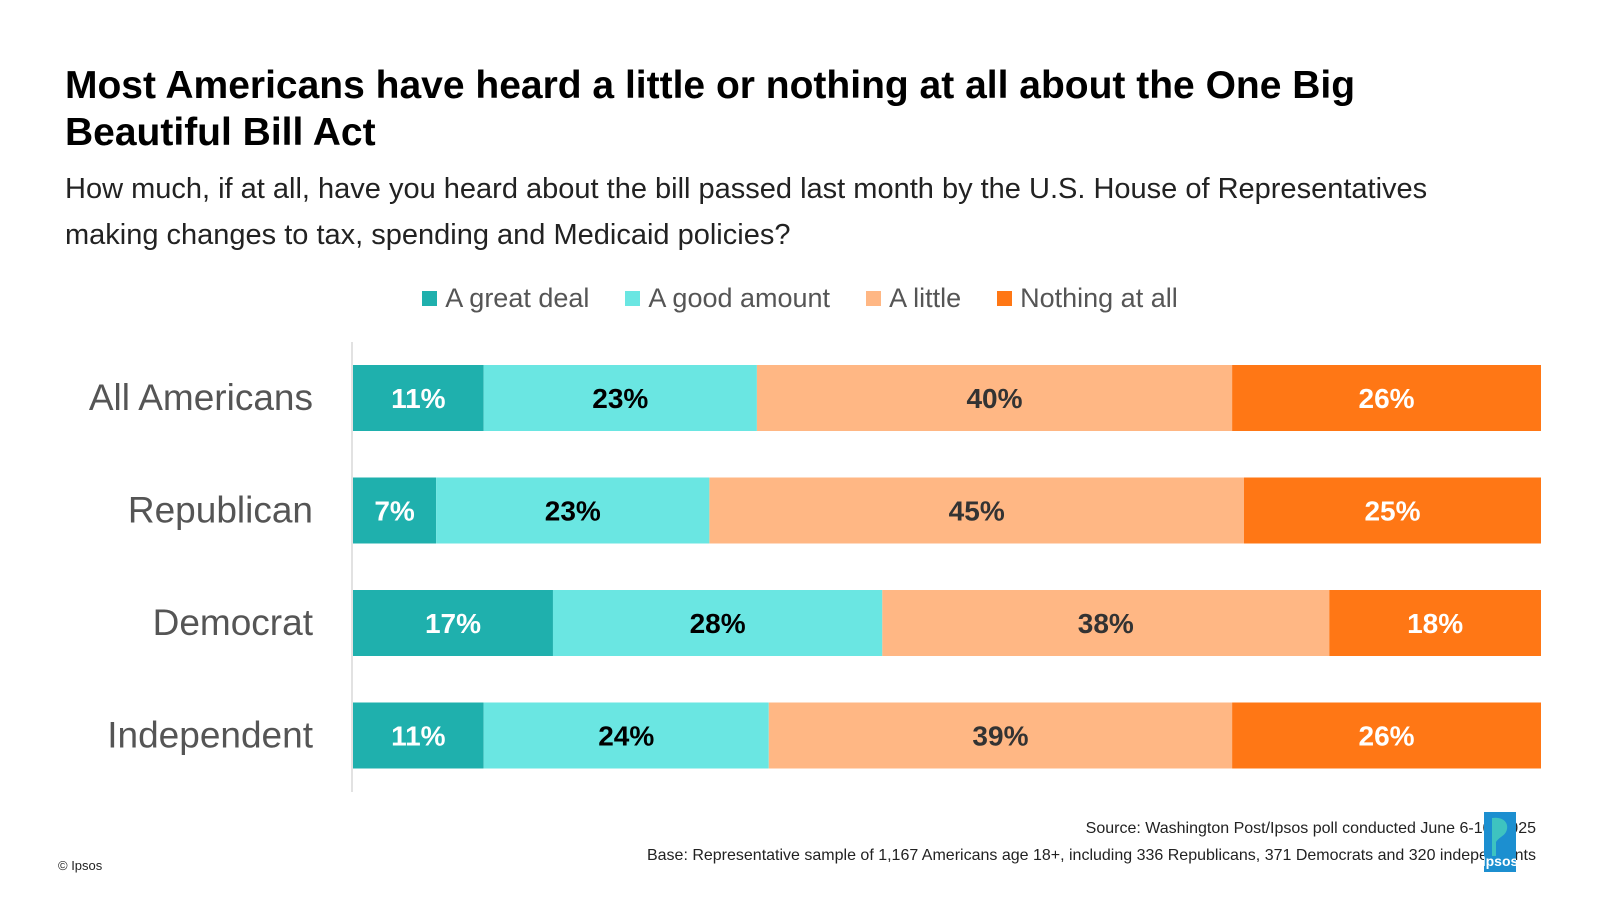 The image size is (1600, 900). I want to click on legend-swatch-a-little, so click(874, 298).